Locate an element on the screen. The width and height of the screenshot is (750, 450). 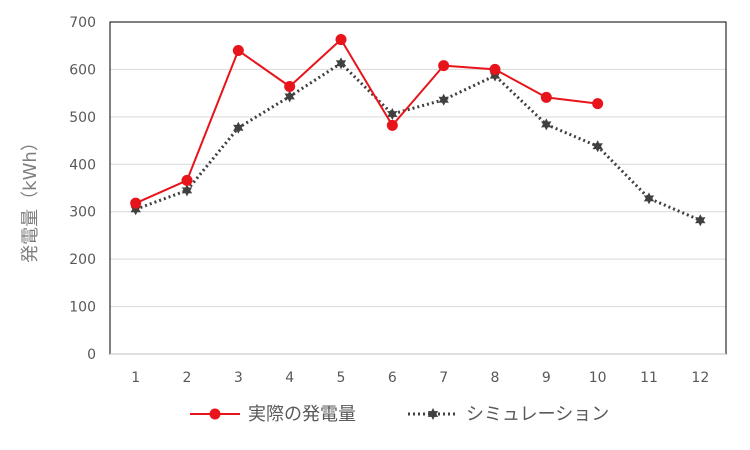
x-tick-label: 5 is located at coordinates (341, 378).